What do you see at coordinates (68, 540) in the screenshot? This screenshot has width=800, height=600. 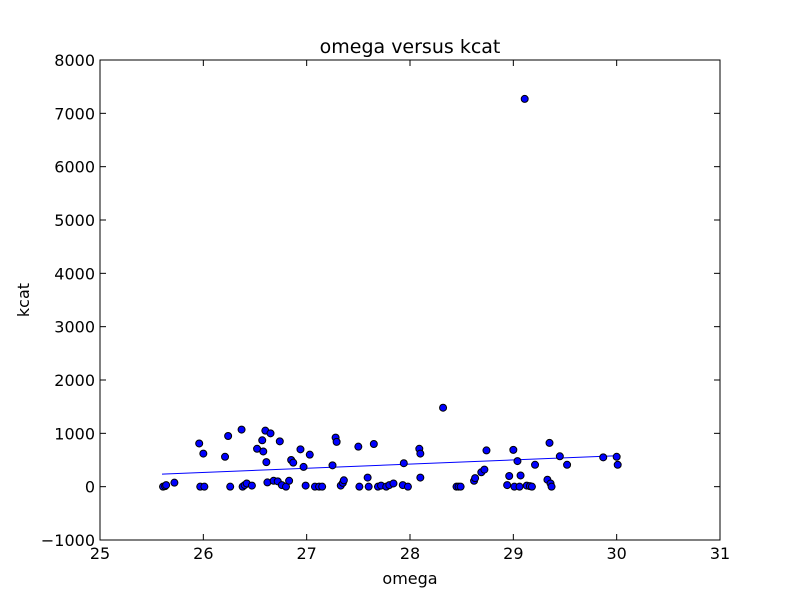 I see `y-tick-label: −1000` at bounding box center [68, 540].